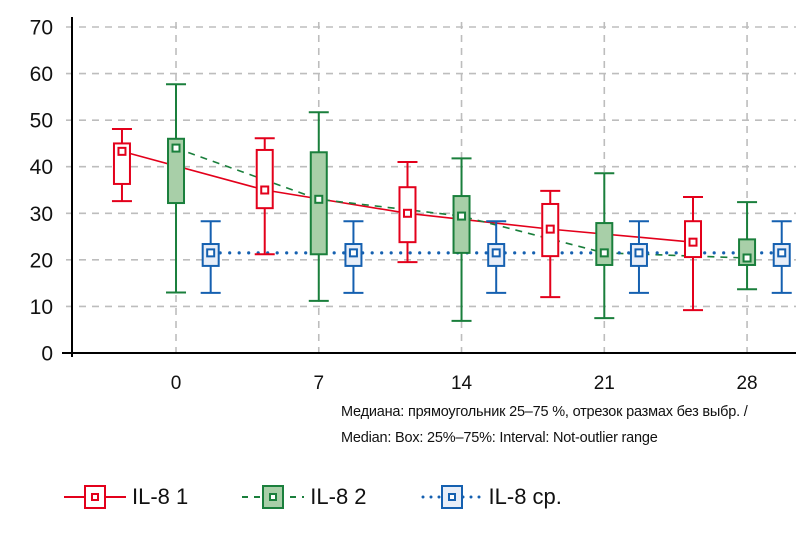  I want to click on y-tick-label: 0, so click(47, 354).